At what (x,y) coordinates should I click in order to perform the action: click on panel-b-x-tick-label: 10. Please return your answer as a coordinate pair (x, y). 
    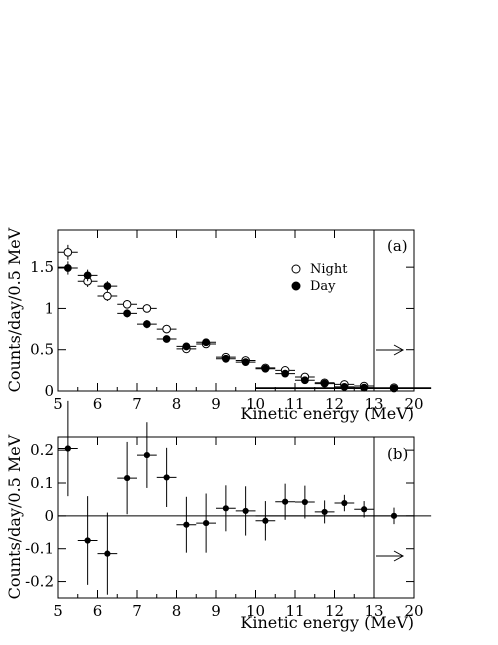
    Looking at the image, I should click on (255, 611).